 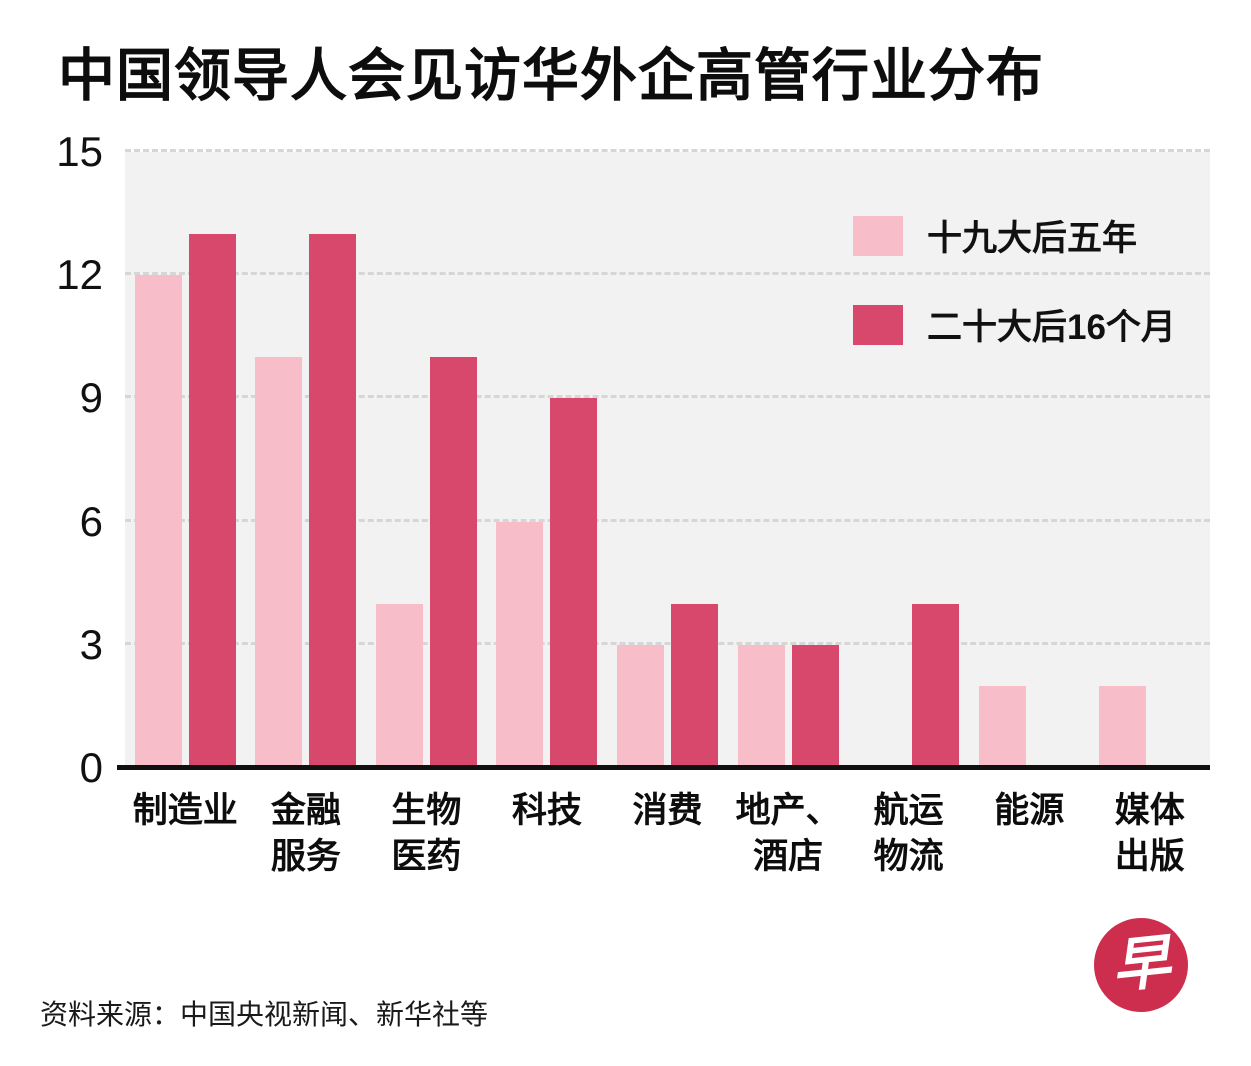 I want to click on legend: 十九大后五年 二十大后16个月, so click(x=1014, y=280).